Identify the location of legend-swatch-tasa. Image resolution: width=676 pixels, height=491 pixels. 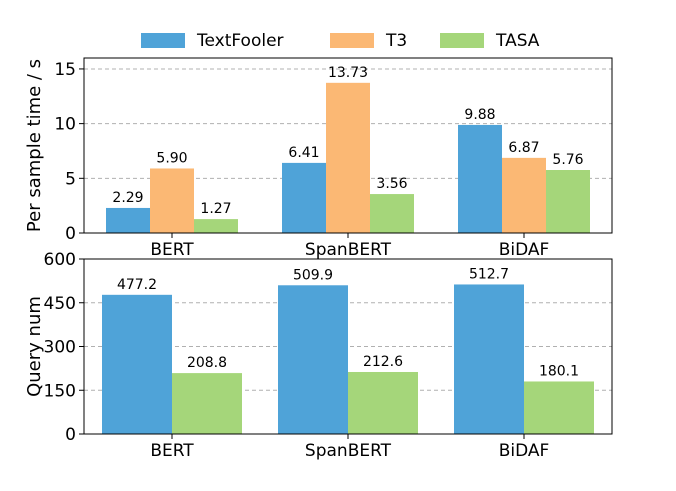
(462, 40).